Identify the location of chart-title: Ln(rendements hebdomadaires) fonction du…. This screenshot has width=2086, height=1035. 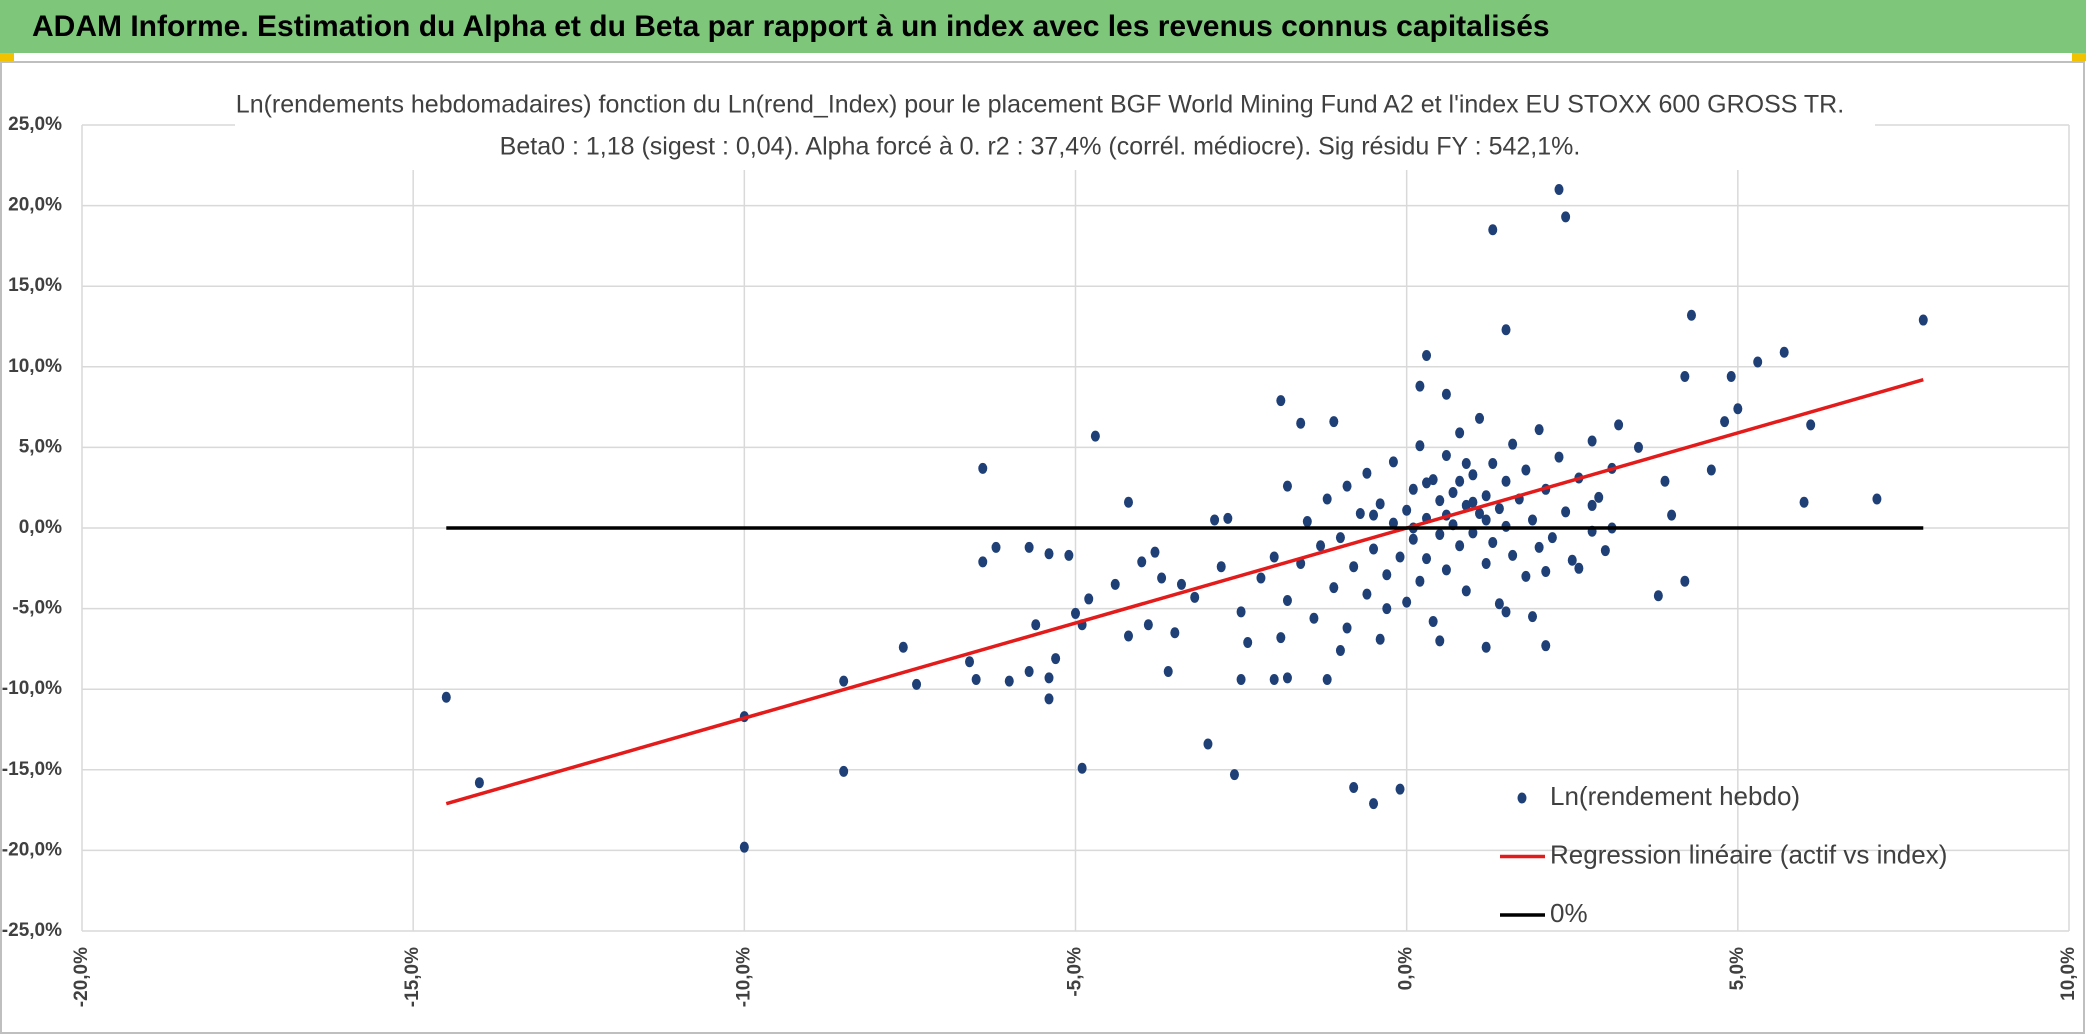
(1040, 105).